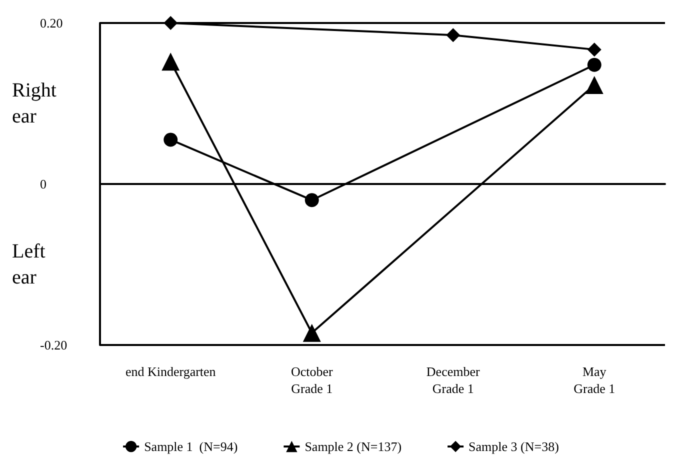 This screenshot has width=681, height=462. Describe the element at coordinates (34, 104) in the screenshot. I see `text: Right ear` at that location.